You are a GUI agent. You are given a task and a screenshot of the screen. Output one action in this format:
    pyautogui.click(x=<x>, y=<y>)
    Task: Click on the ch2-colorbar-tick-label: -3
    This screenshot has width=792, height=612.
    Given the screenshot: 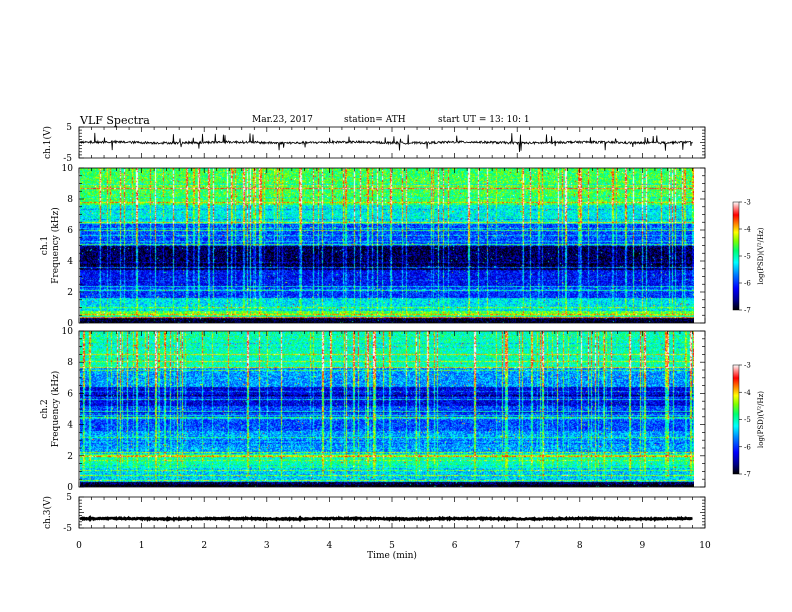 What is the action you would take?
    pyautogui.click(x=747, y=366)
    